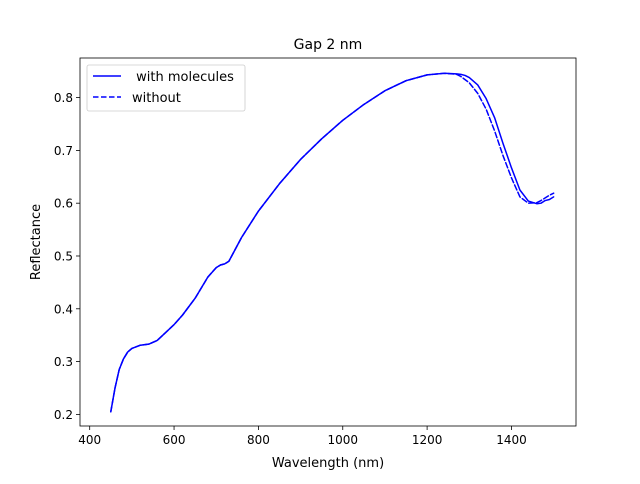  Describe the element at coordinates (63, 415) in the screenshot. I see `y-tick-label: 0.2` at that location.